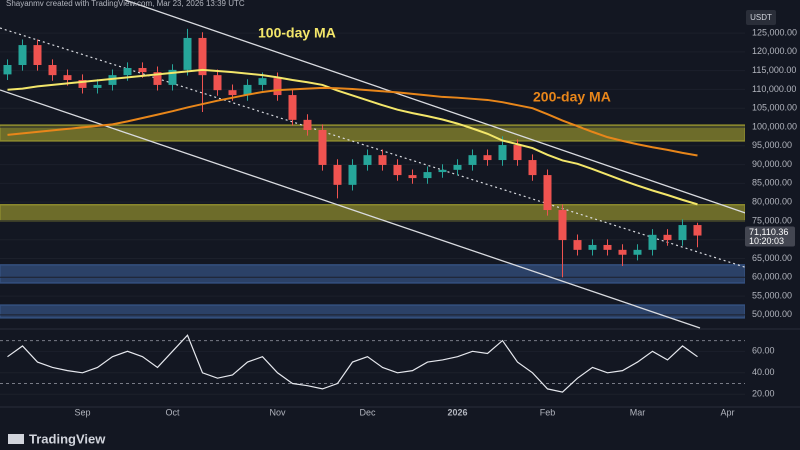 This screenshot has width=800, height=450. I want to click on y-tick-label: 40.00, so click(763, 372).